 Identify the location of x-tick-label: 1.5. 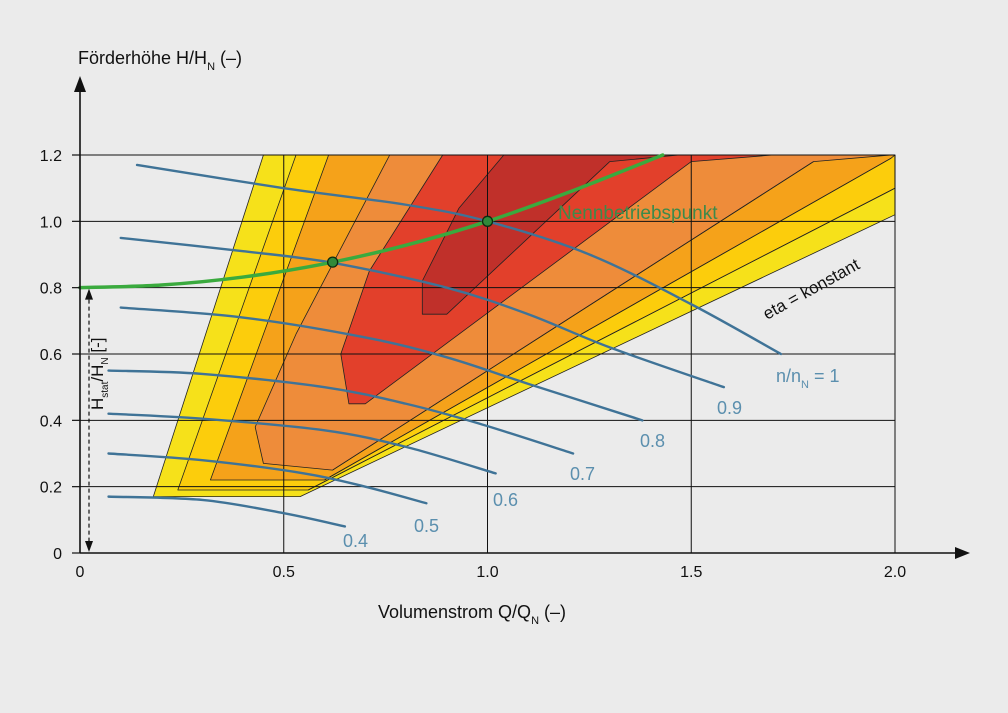
(691, 572).